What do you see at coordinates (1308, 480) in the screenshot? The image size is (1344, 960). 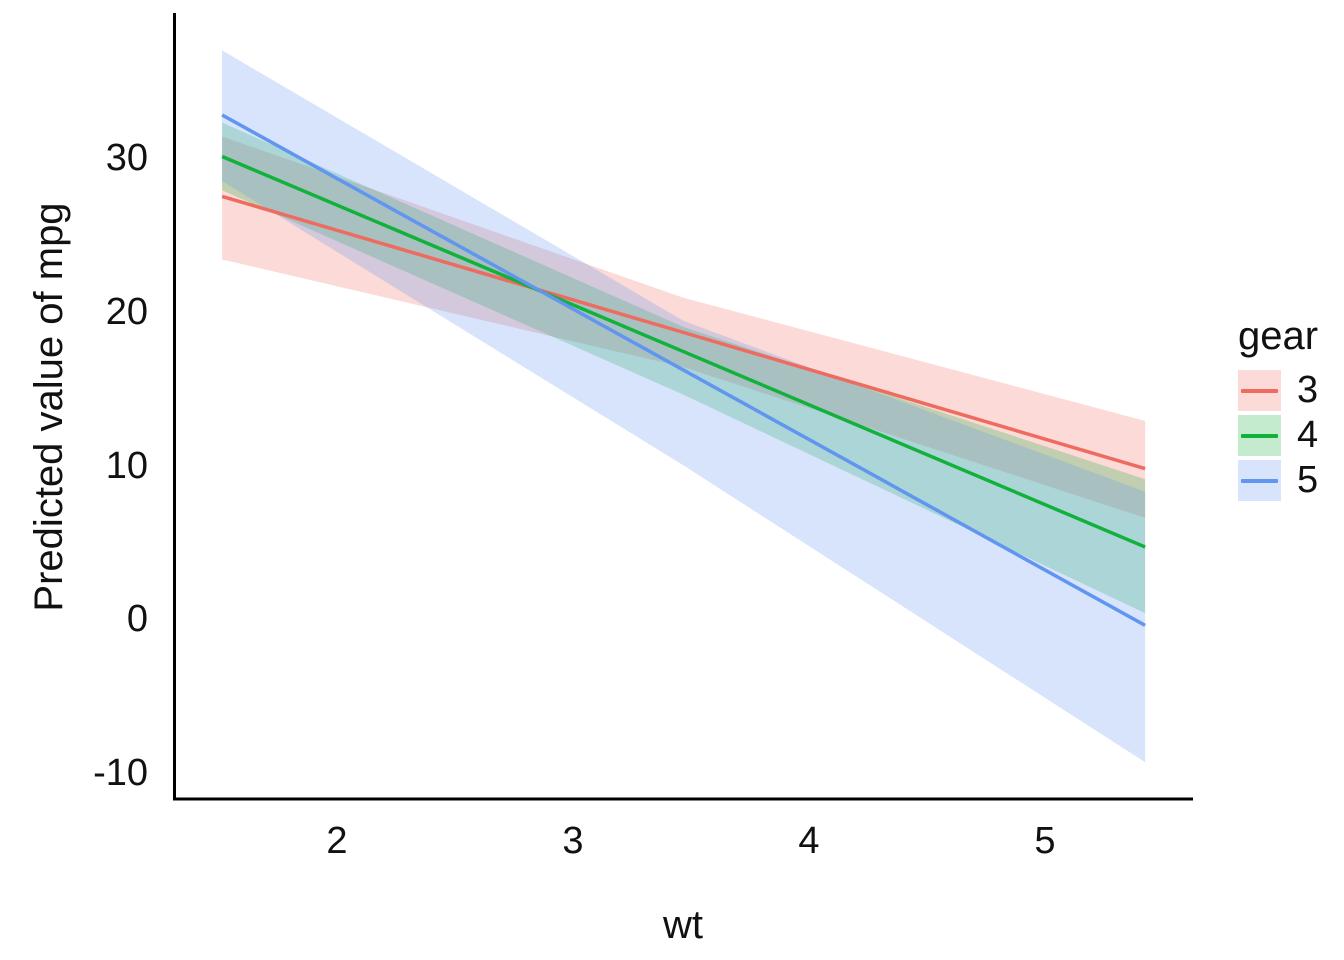 I see `legend-label-gear-5: 5` at bounding box center [1308, 480].